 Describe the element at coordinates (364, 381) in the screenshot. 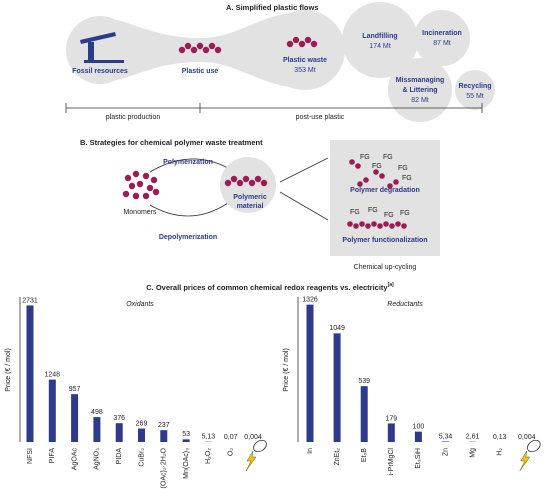

I see `value-label: 539` at that location.